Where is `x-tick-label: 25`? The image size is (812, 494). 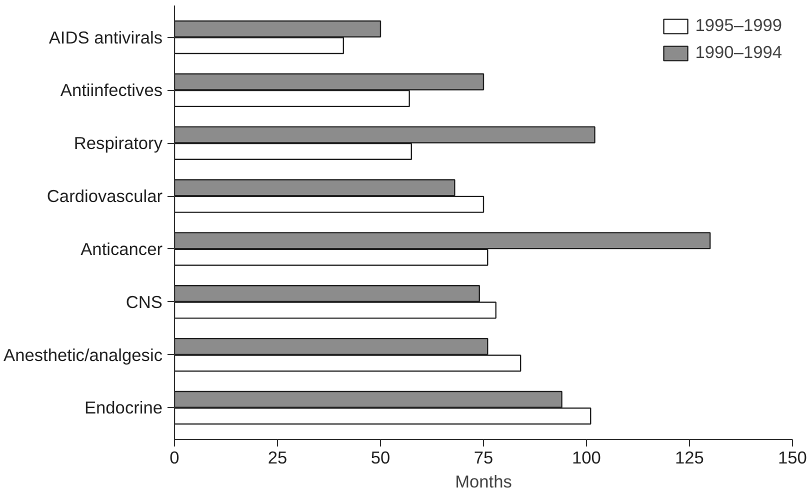
x-tick-label: 25 is located at coordinates (278, 458).